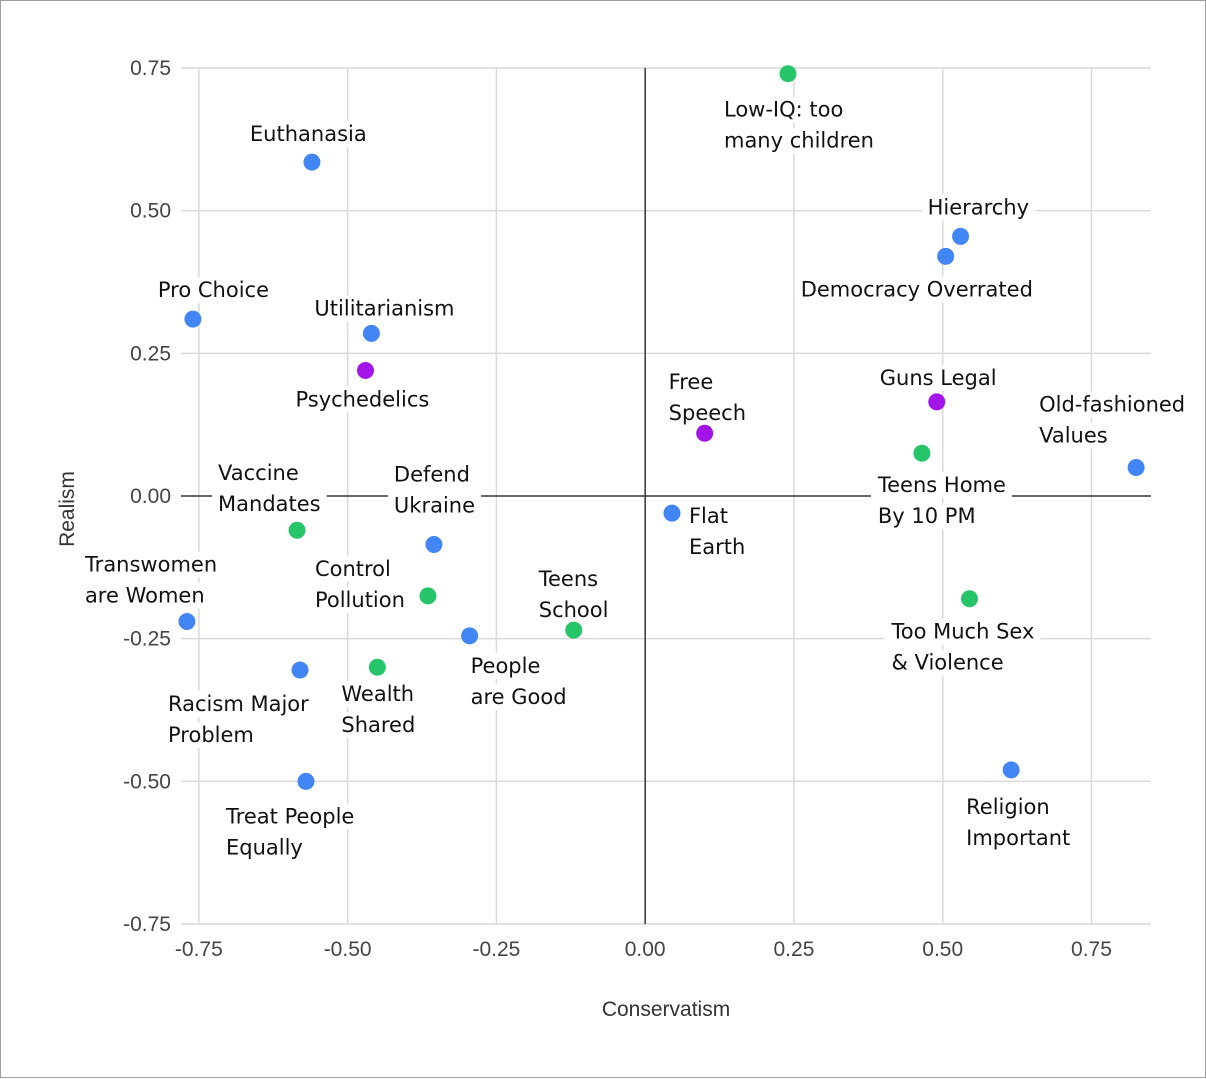  I want to click on point-label: Low-IQ: too, so click(783, 110).